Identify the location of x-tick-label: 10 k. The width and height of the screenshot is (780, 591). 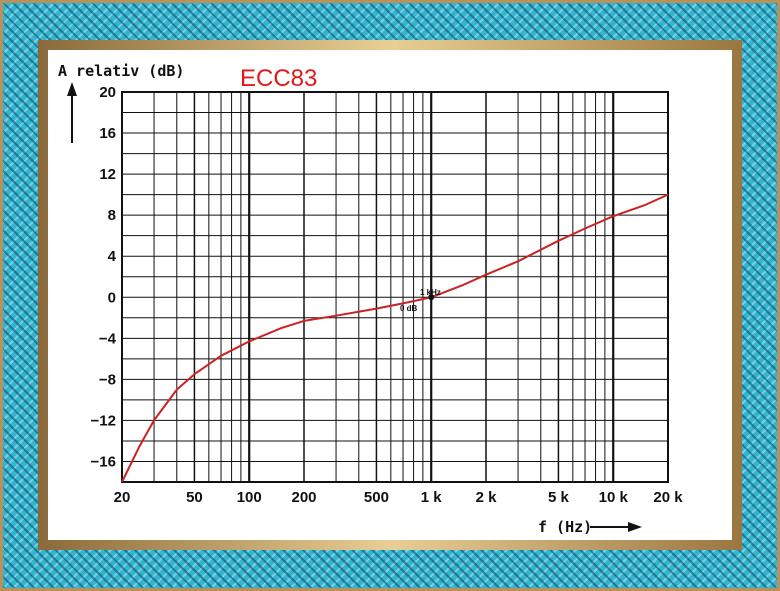
(614, 497).